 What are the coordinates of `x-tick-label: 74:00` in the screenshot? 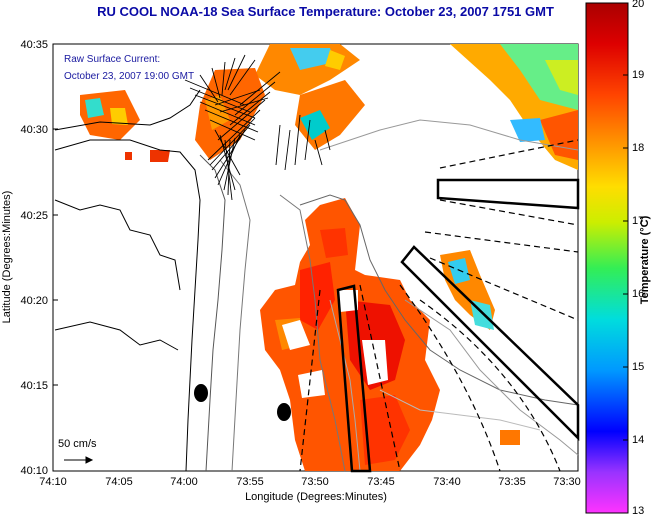 It's located at (184, 482).